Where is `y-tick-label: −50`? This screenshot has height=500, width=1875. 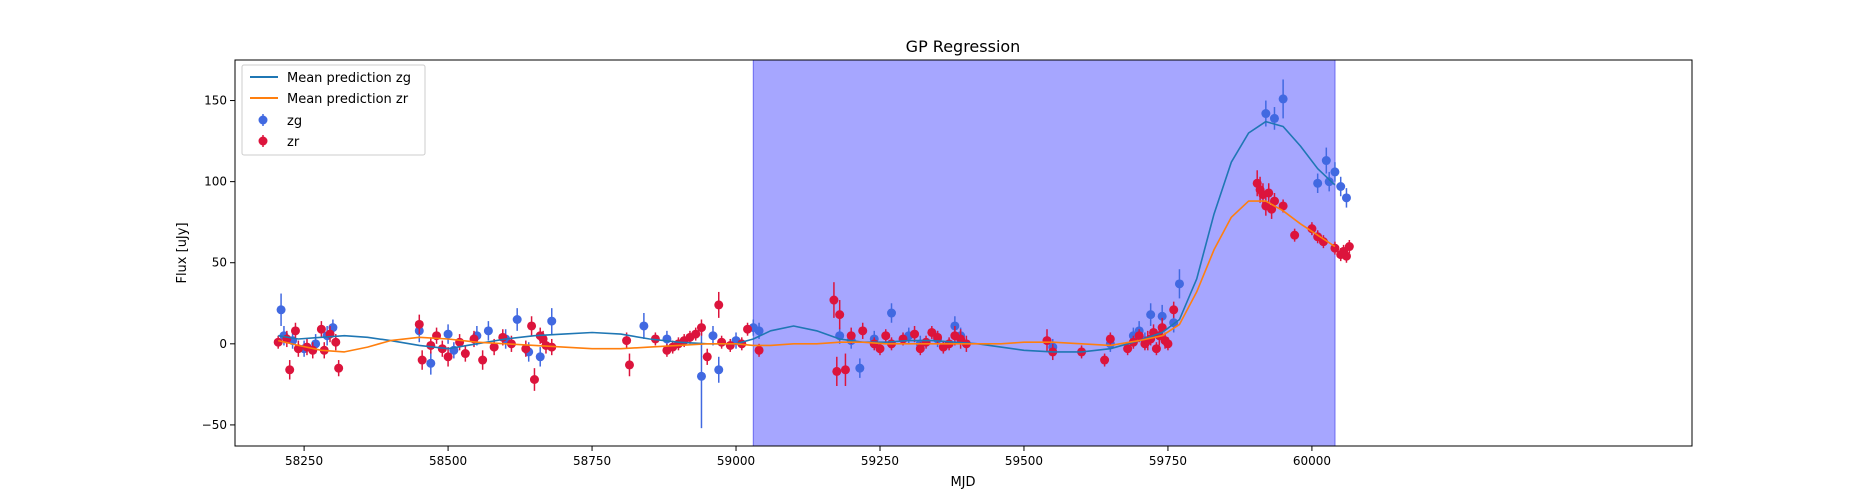 y-tick-label: −50 is located at coordinates (214, 425).